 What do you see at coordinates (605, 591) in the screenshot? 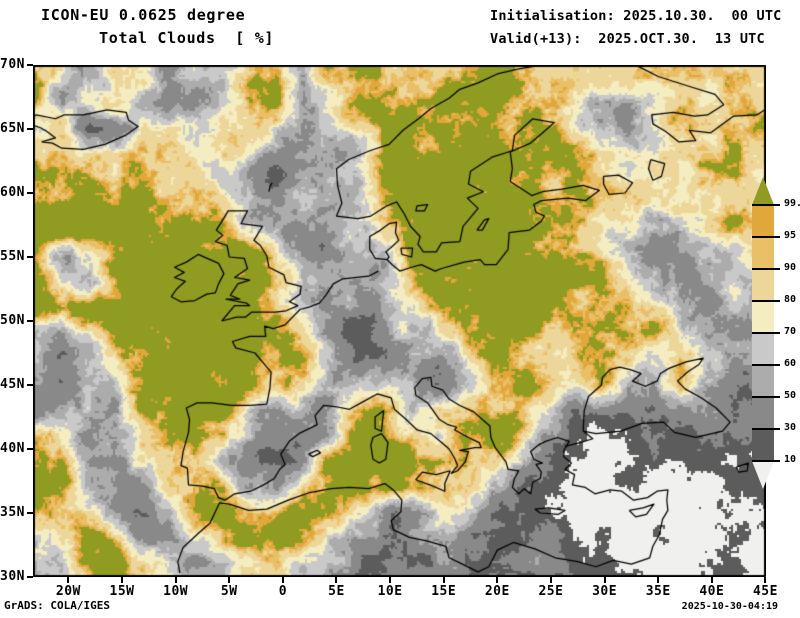
I see `lon-tick-label: 30E` at bounding box center [605, 591].